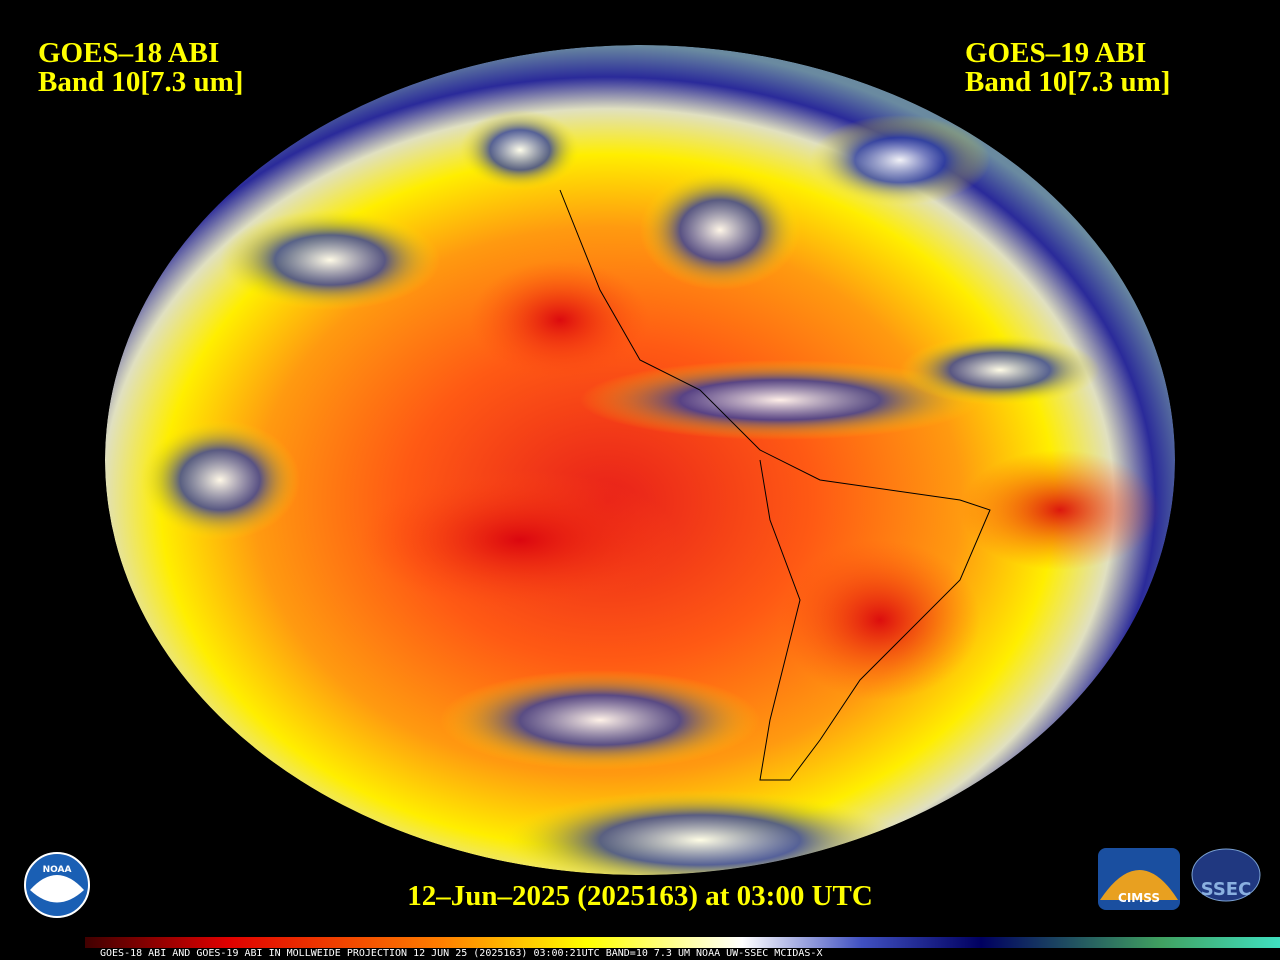  I want to click on noaa-label: NOAA, so click(57, 870).